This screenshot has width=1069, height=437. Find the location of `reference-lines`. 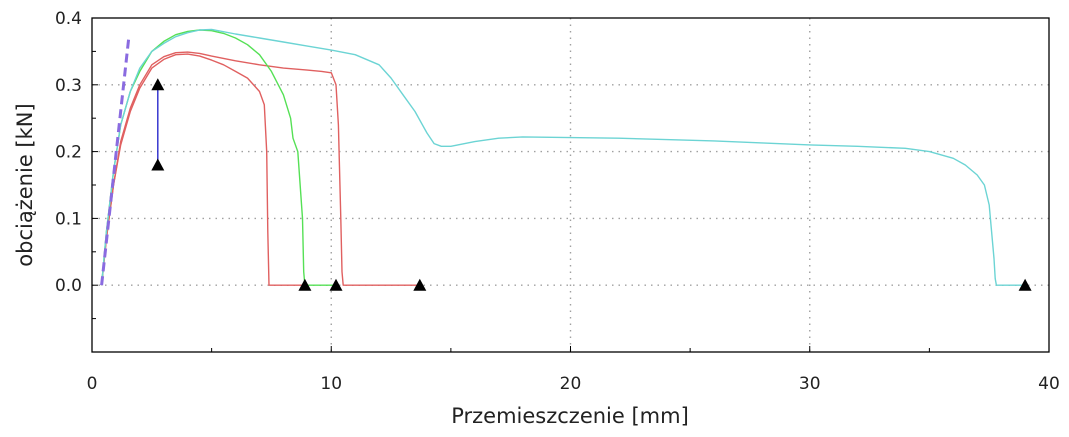

reference-lines is located at coordinates (115, 160).